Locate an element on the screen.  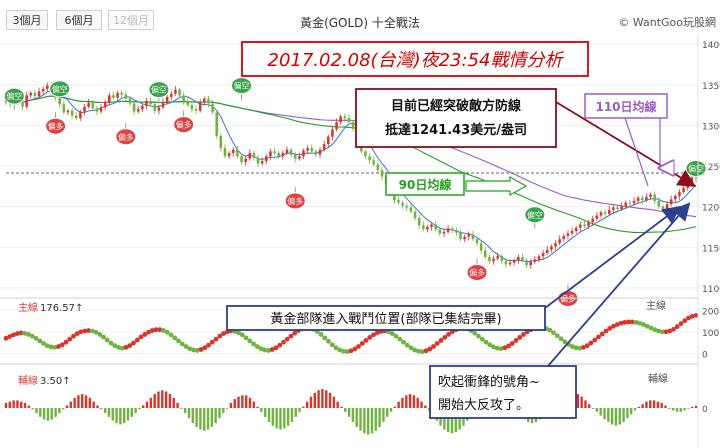
main-tick-label: 100 is located at coordinates (710, 334).